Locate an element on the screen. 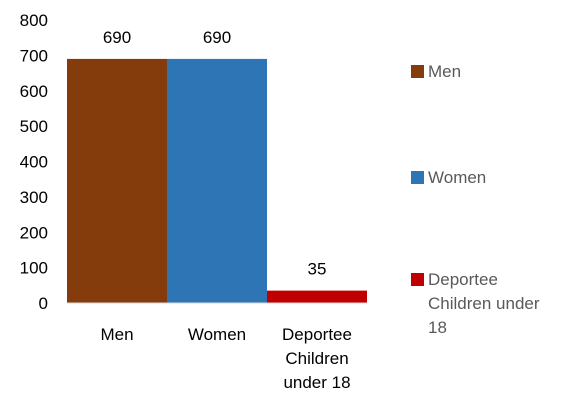  bar-men is located at coordinates (117, 180).